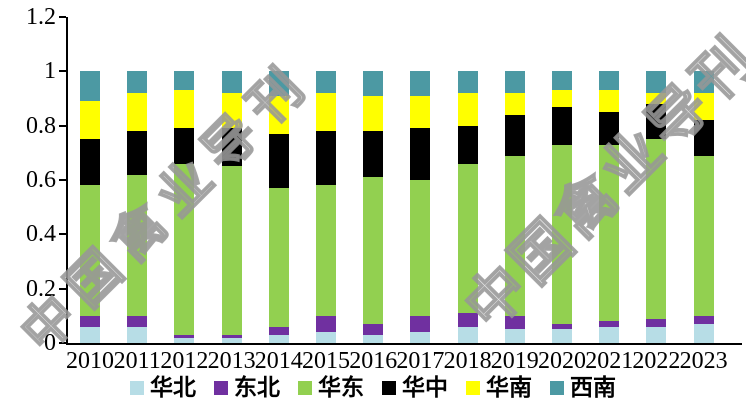 Image resolution: width=746 pixels, height=416 pixels. Describe the element at coordinates (137, 361) in the screenshot. I see `x-category-label: 2011` at that location.